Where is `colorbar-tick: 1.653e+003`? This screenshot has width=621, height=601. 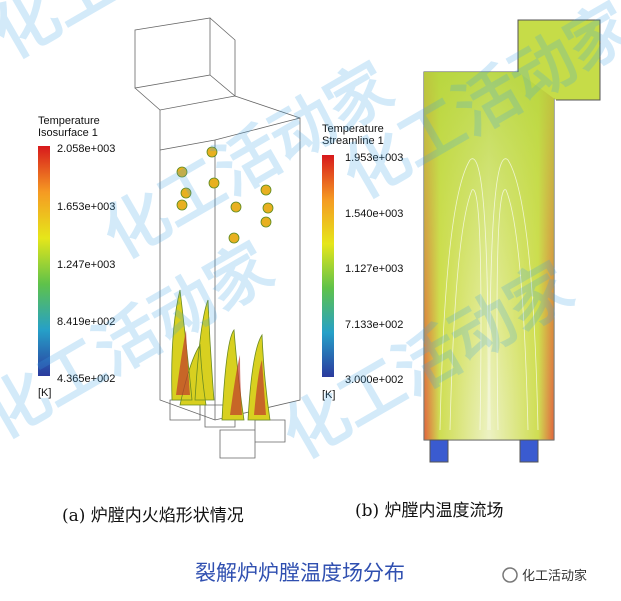 colorbar-tick: 1.653e+003 is located at coordinates (86, 207).